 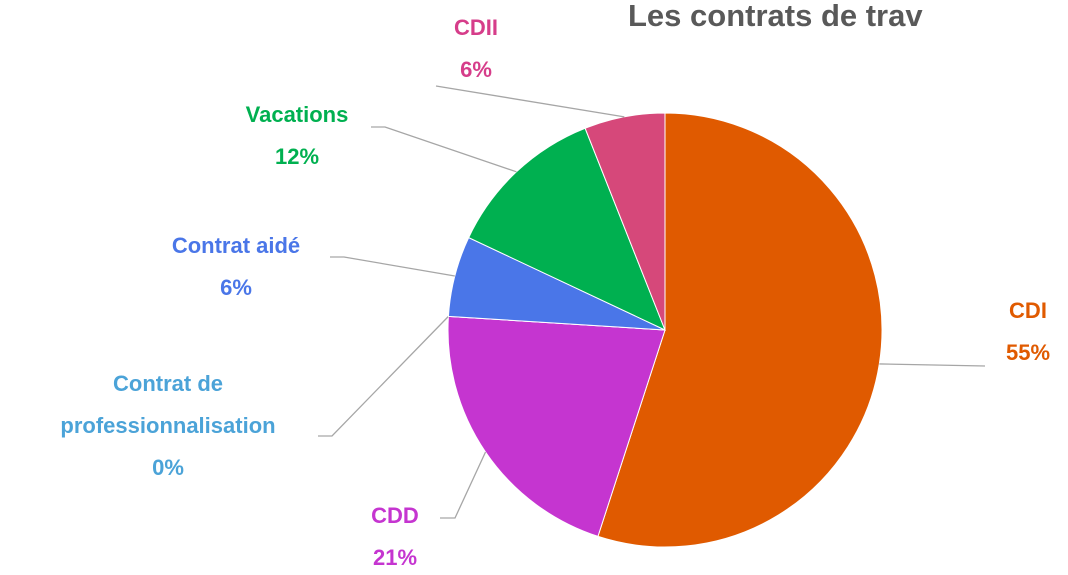 What do you see at coordinates (168, 404) in the screenshot?
I see `slice-label: Contrat de professionnalisation` at bounding box center [168, 404].